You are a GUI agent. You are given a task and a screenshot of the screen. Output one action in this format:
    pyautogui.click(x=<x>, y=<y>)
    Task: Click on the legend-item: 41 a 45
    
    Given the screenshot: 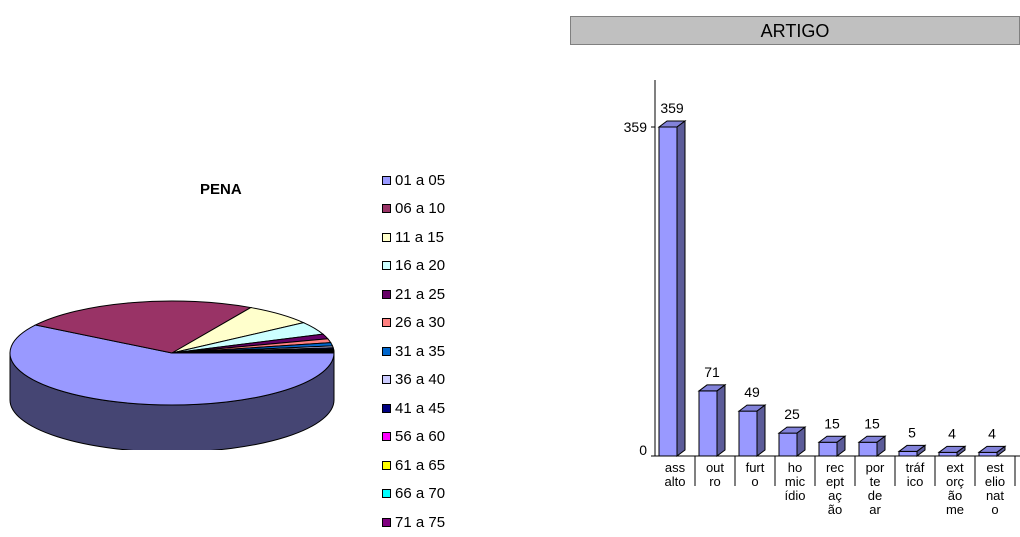 What is the action you would take?
    pyautogui.click(x=413, y=408)
    